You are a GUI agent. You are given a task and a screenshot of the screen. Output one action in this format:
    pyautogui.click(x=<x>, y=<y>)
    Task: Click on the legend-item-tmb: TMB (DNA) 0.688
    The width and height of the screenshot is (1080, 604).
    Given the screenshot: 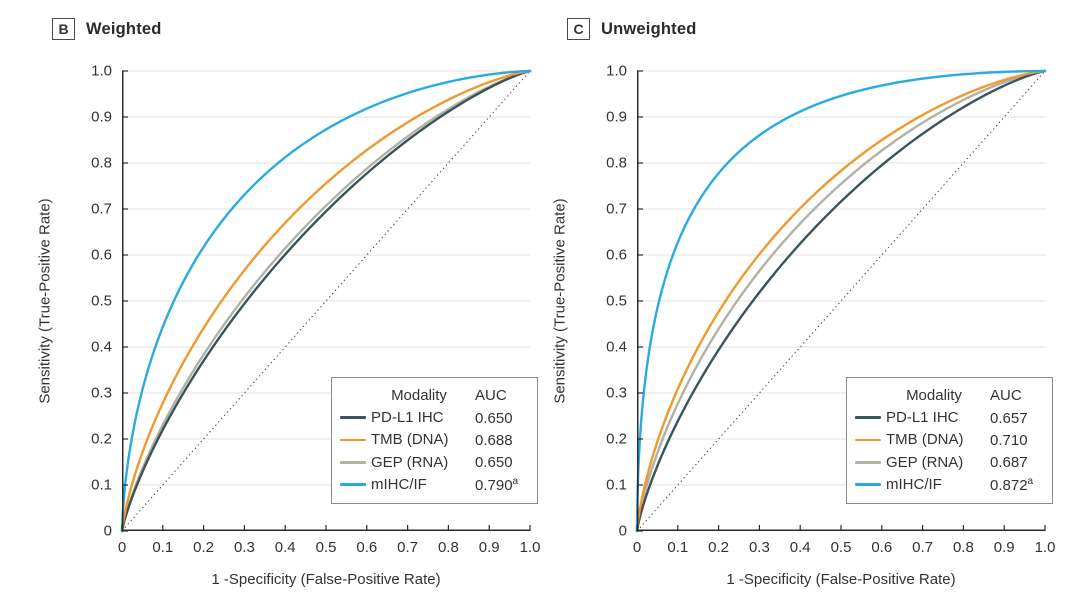 What is the action you would take?
    pyautogui.click(x=435, y=440)
    